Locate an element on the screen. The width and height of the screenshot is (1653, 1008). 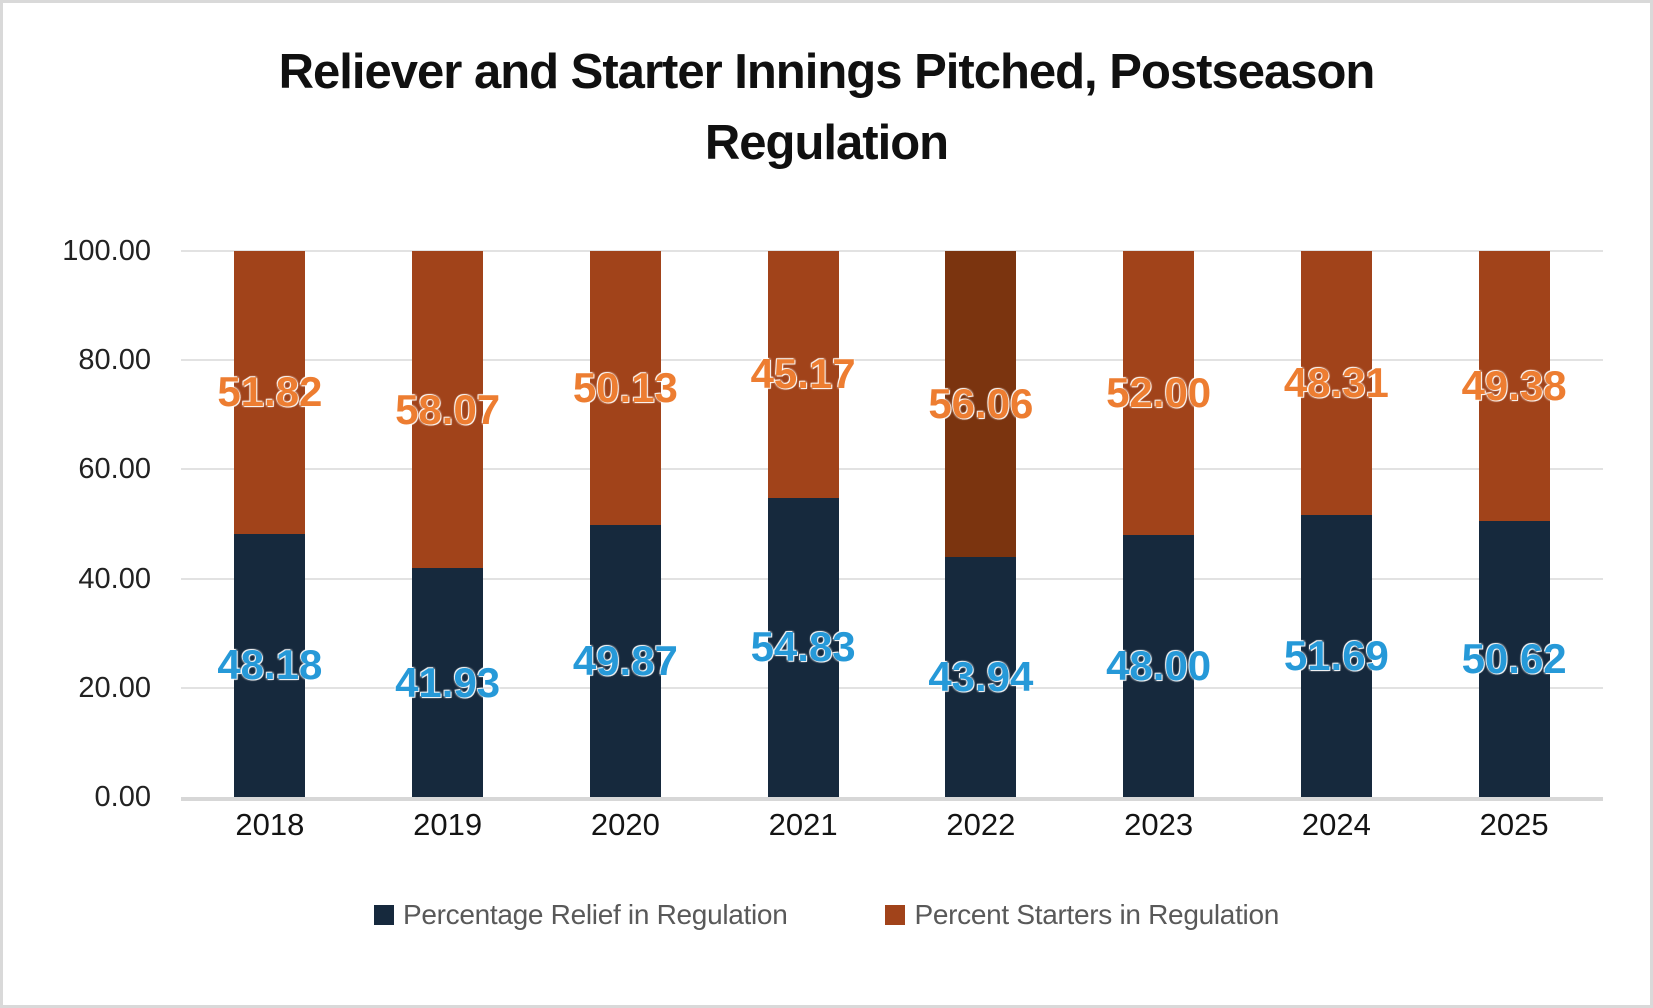
legend-label-starters: Percent Starters in Regulation is located at coordinates (1097, 914).